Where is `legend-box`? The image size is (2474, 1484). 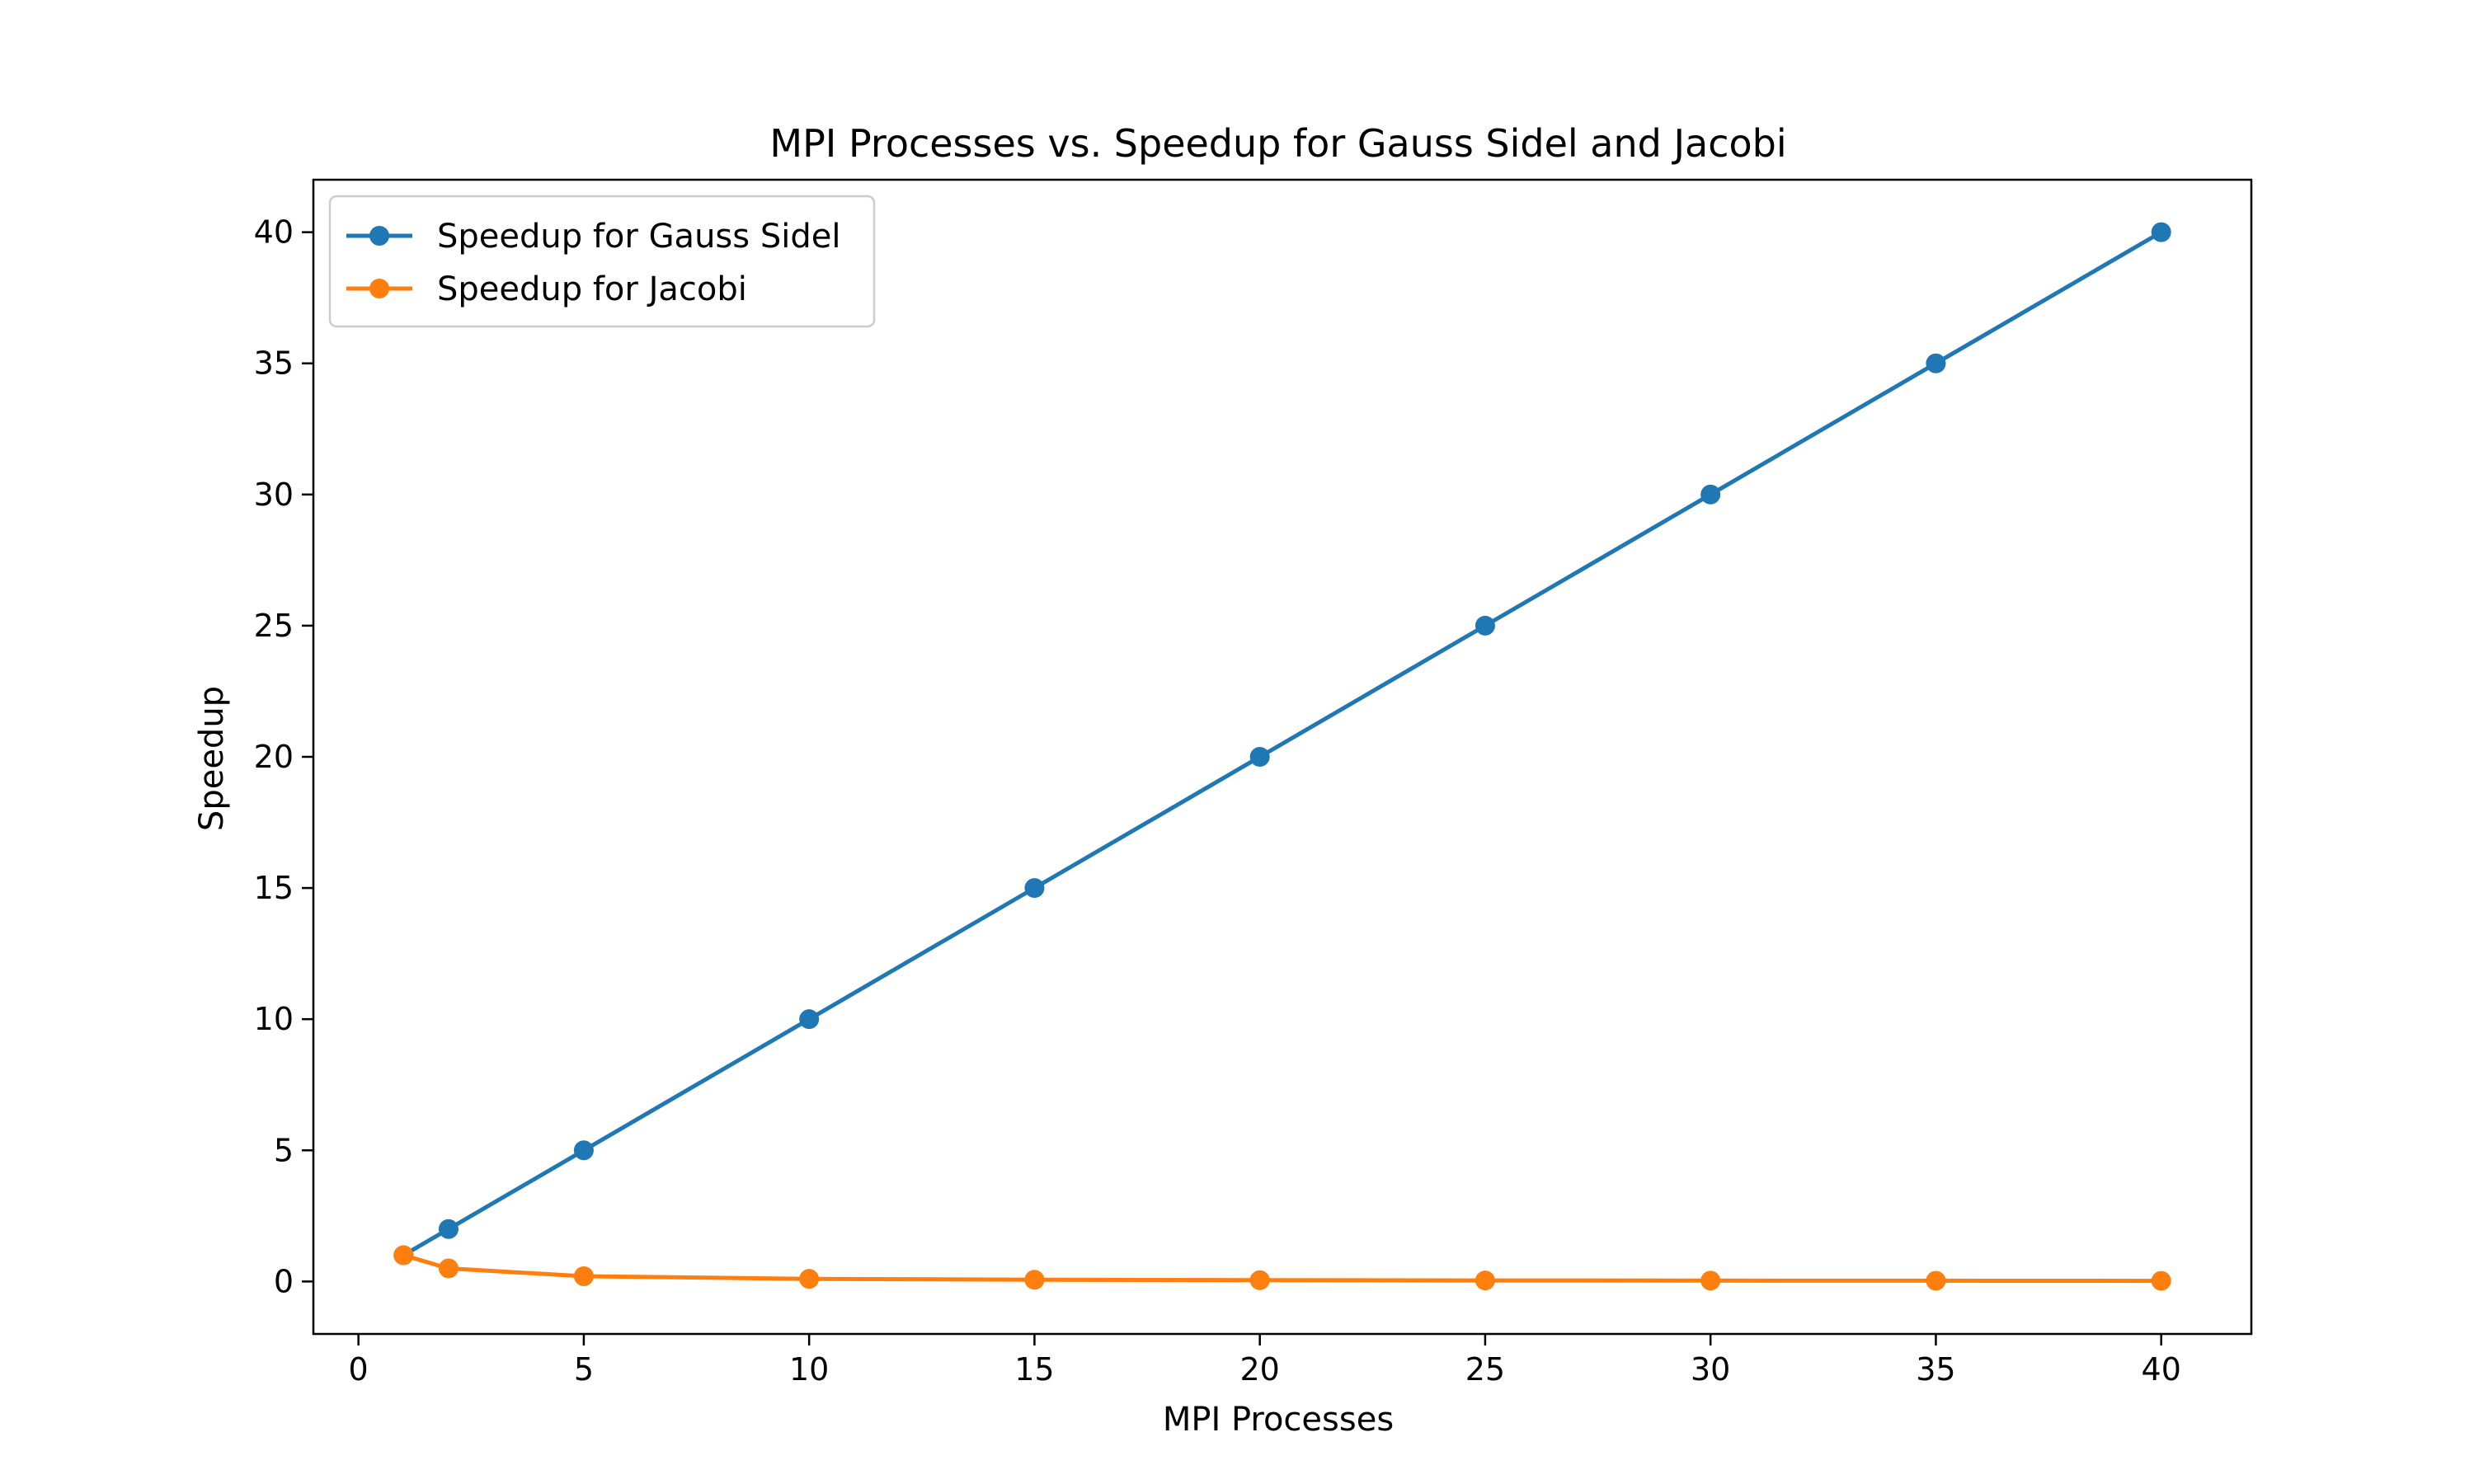
legend-box is located at coordinates (602, 261).